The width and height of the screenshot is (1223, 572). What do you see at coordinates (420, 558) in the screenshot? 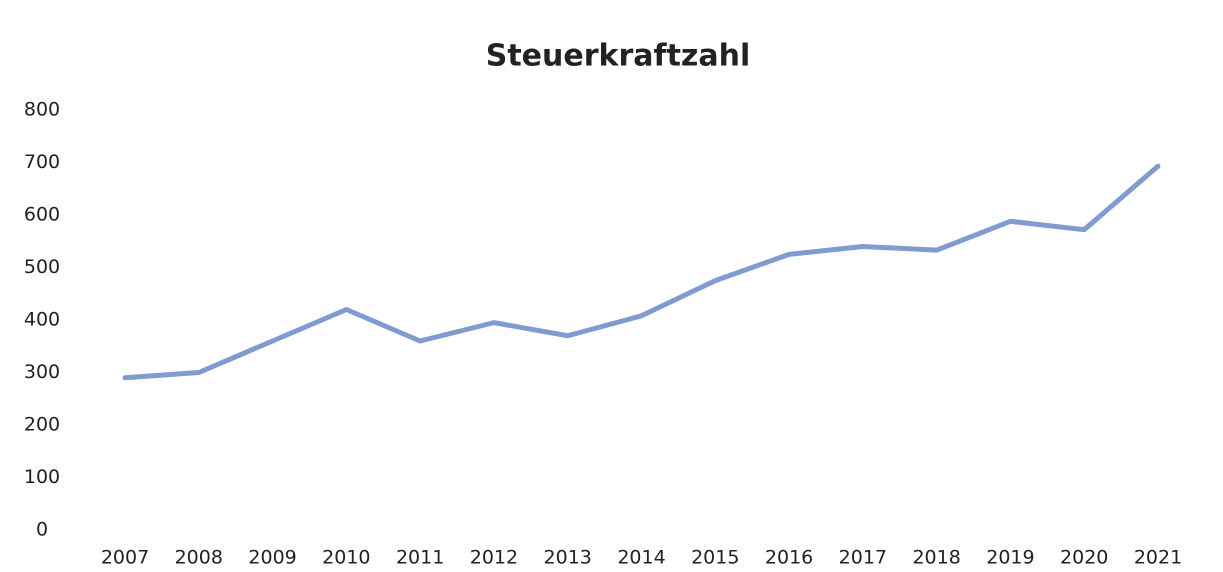
I see `x-tick-label: 2011` at bounding box center [420, 558].